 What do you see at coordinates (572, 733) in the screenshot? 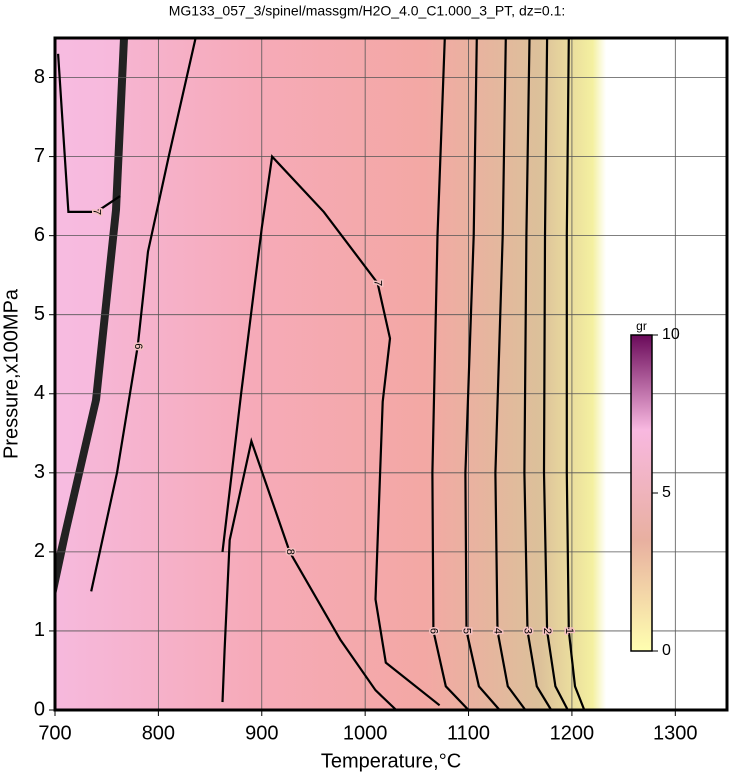
I see `x-tick-label: 1200` at bounding box center [572, 733].